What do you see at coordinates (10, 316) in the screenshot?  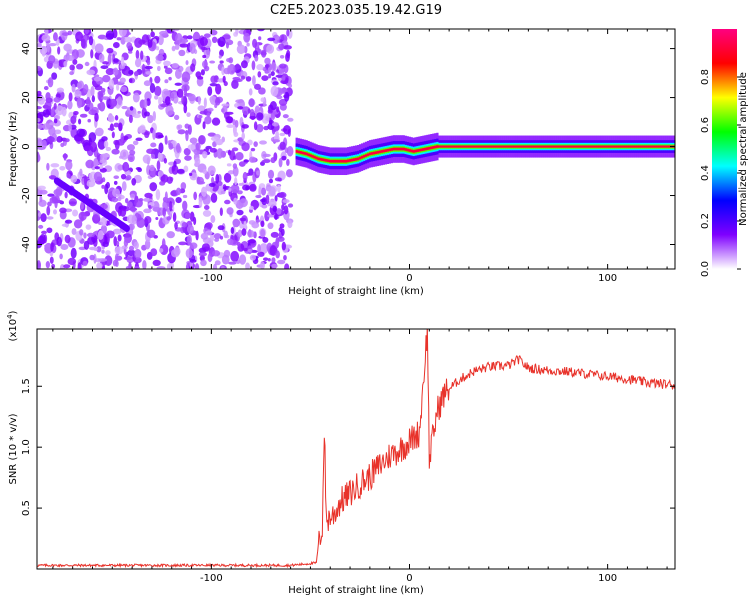 I see `snr-y-scale-exponent: 4` at bounding box center [10, 316].